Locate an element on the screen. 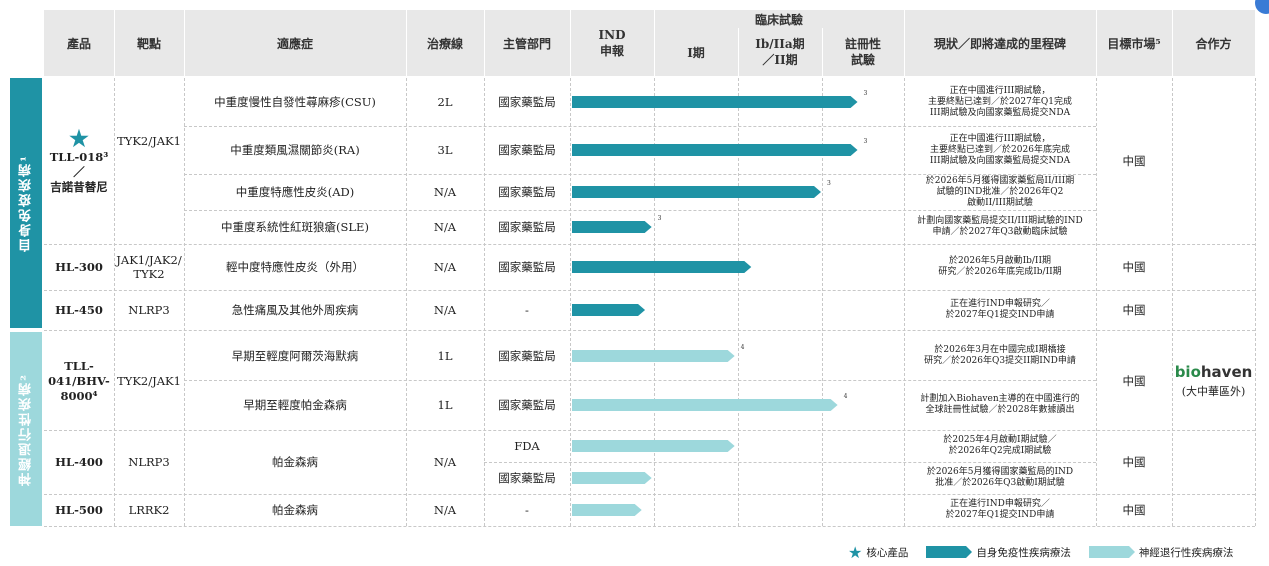  status-cell: 計劃加入Biohaven主導的在中國進行的 全球註冊性試驗／於2028年數據讀出 is located at coordinates (1000, 405).